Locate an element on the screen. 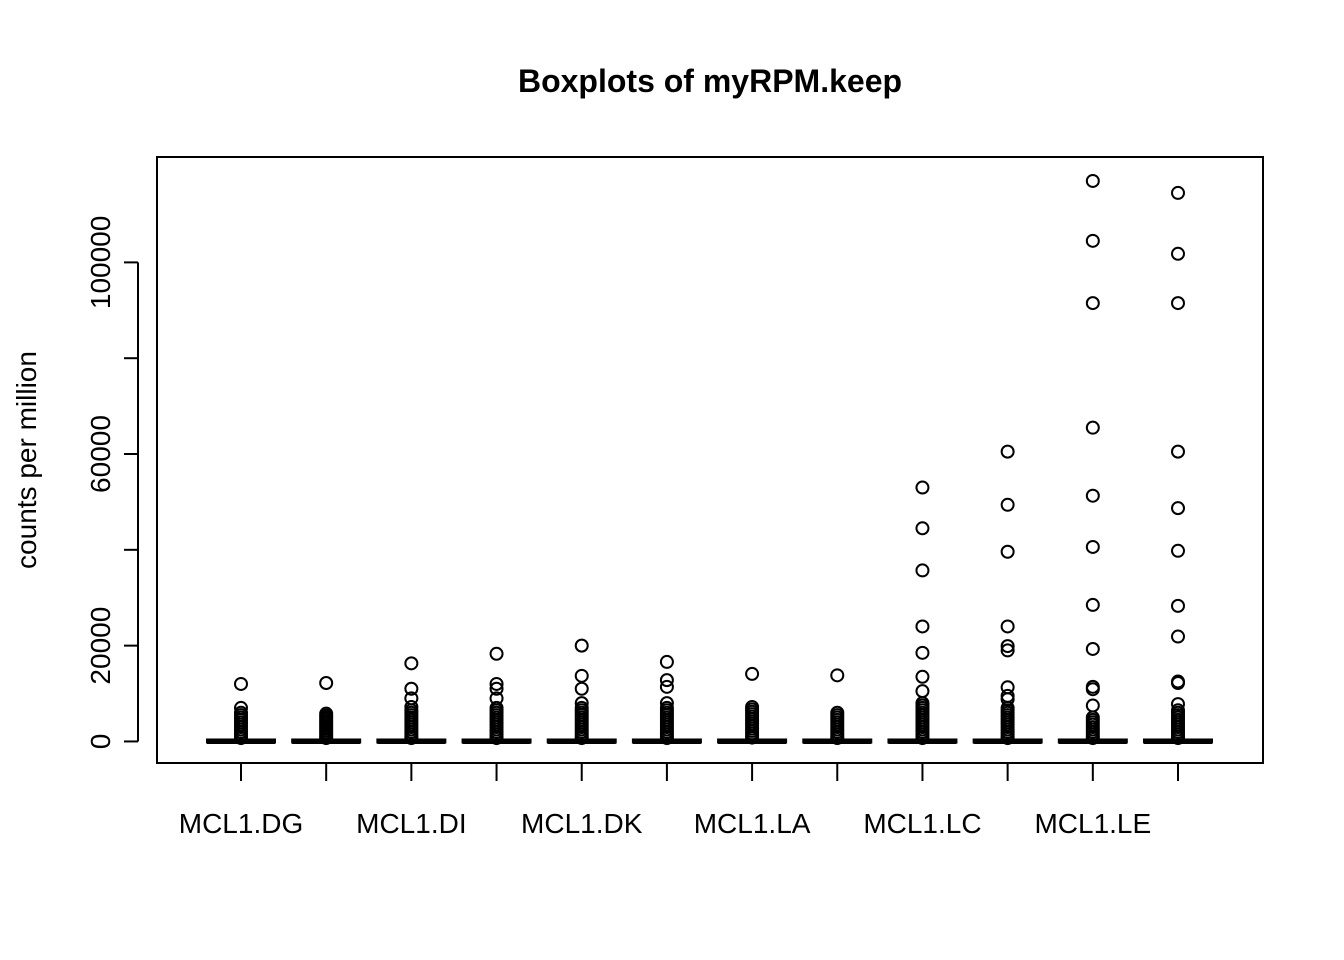 Image resolution: width=1344 pixels, height=960 pixels. x-tick-label: MCL1.DI is located at coordinates (411, 823).